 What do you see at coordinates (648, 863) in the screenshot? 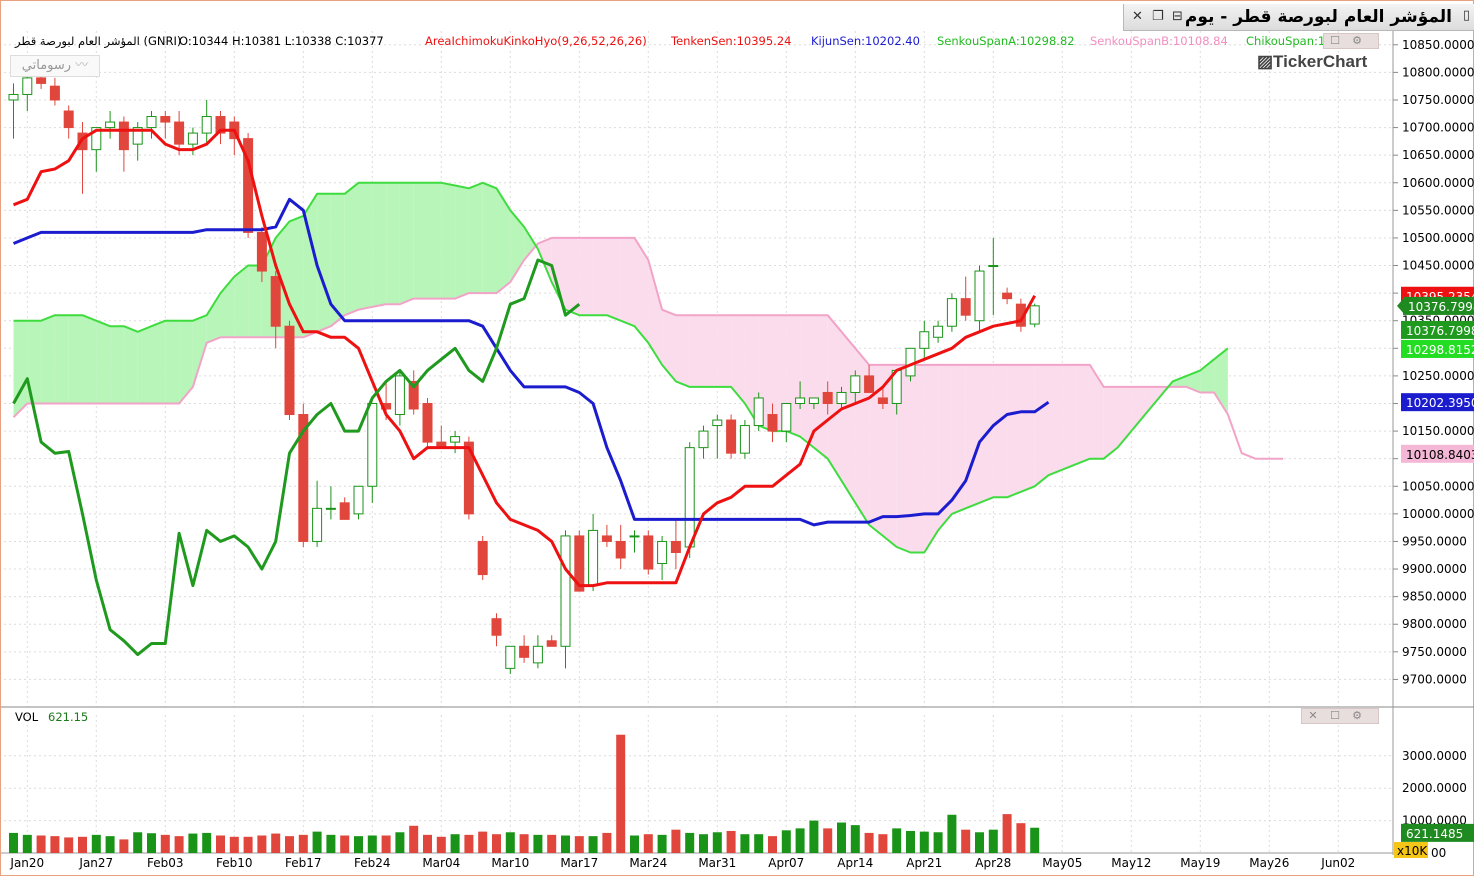
I see `date-tick-label: Mar24` at bounding box center [648, 863].